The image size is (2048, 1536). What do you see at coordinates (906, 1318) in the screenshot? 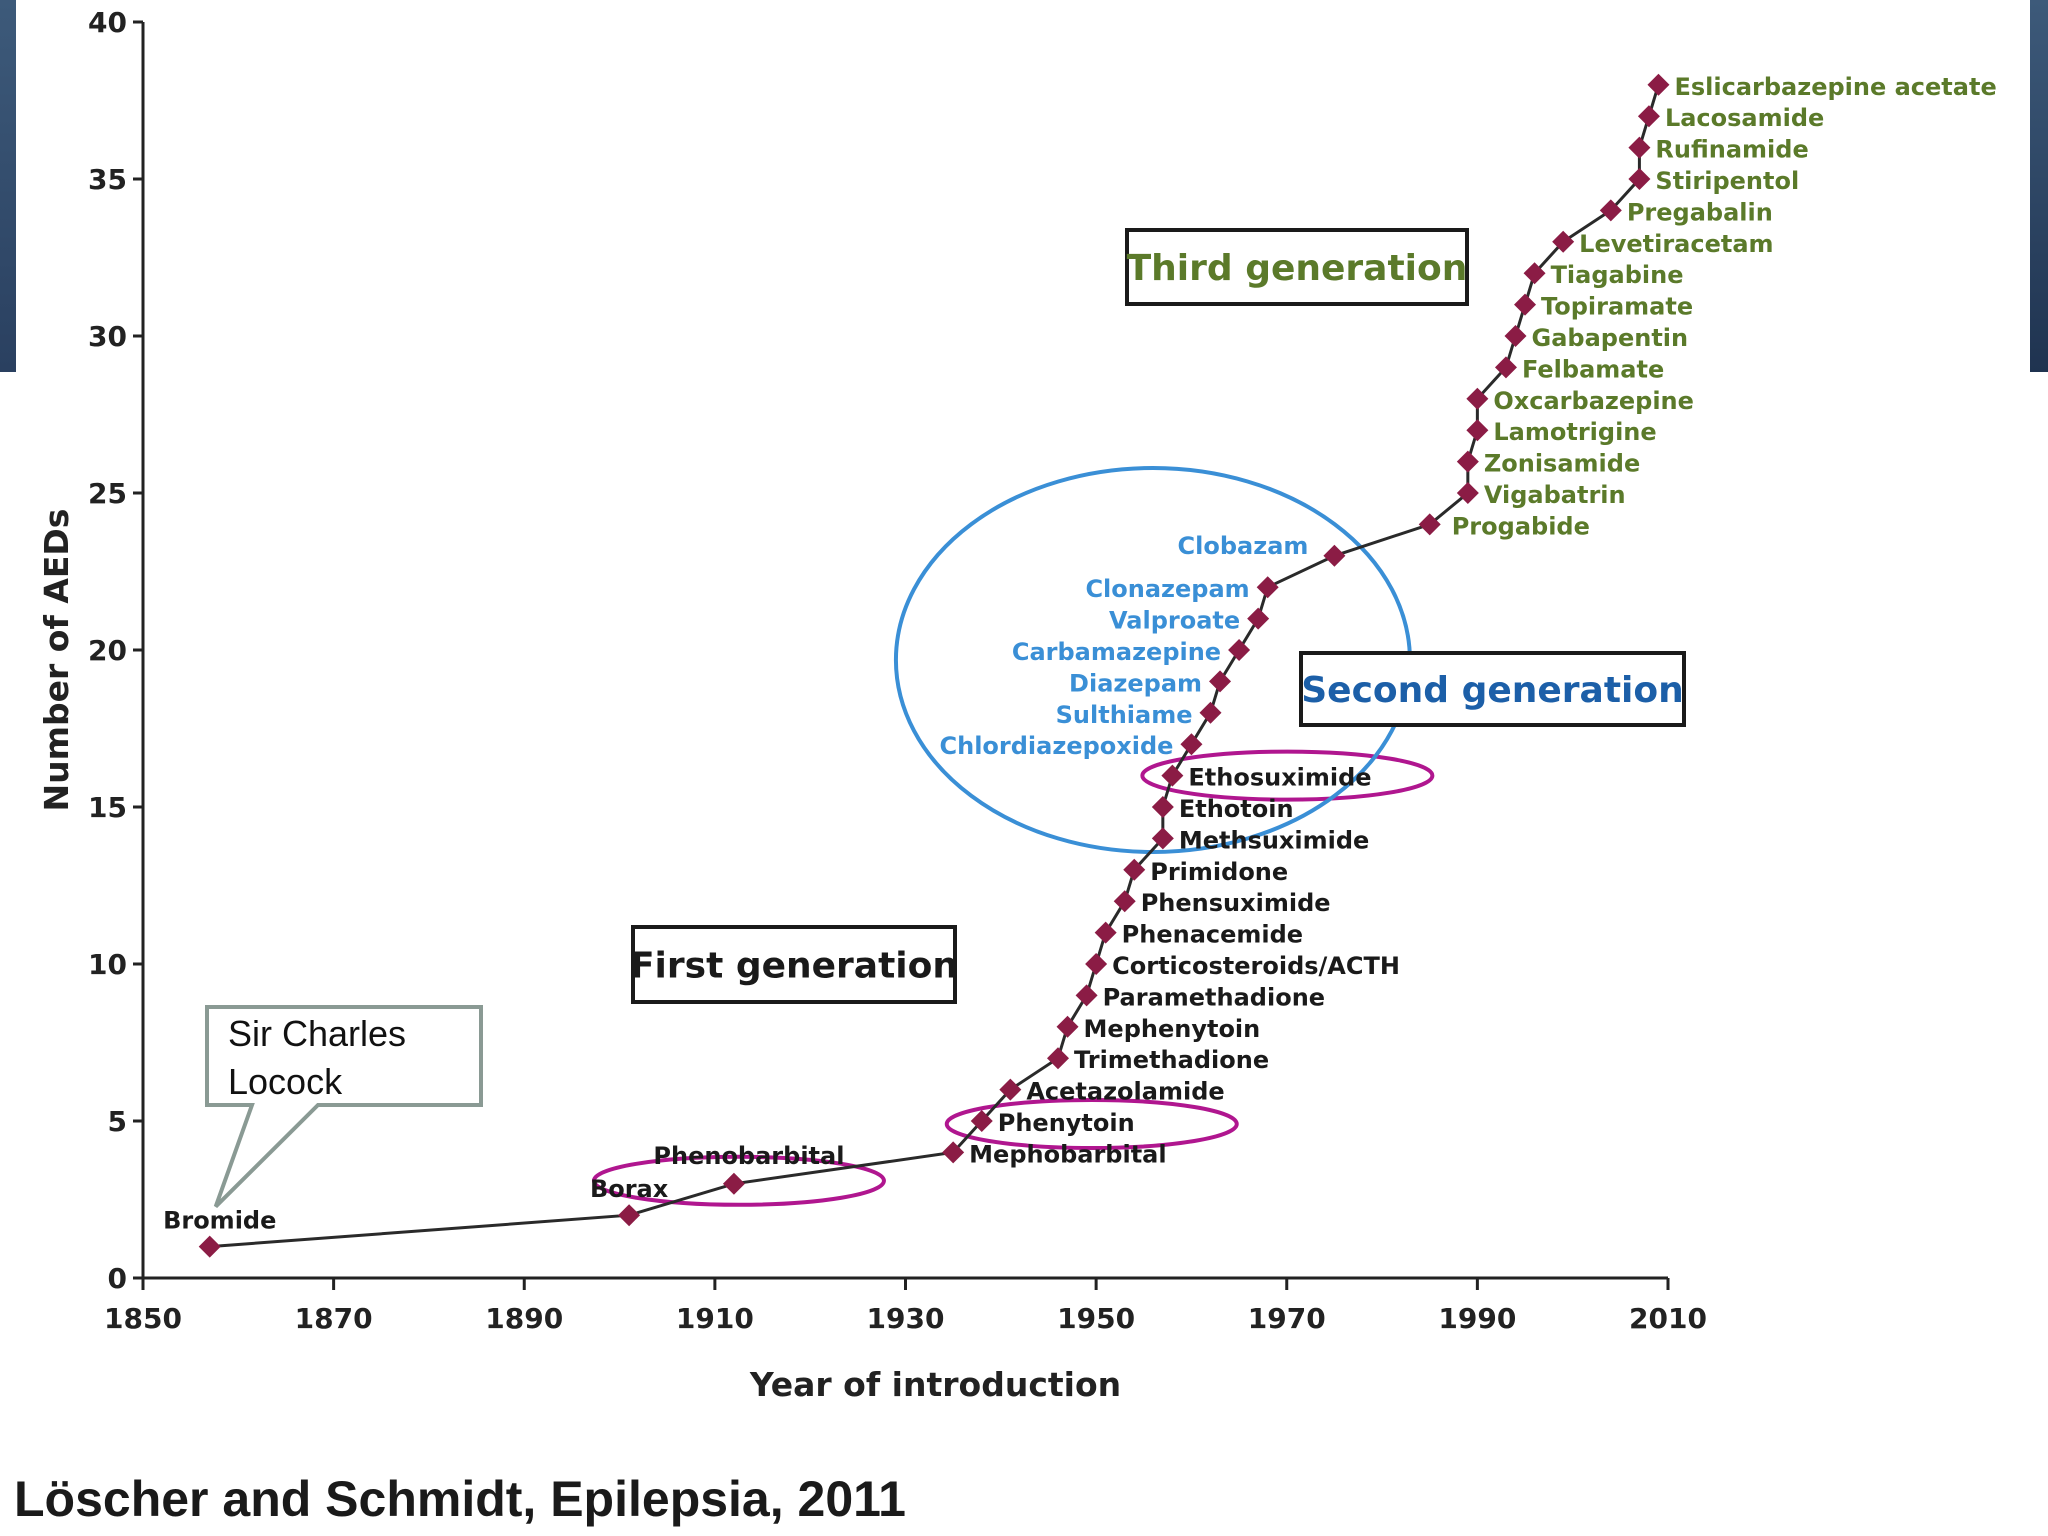
I see `x-tick-label: 1930` at bounding box center [906, 1318].